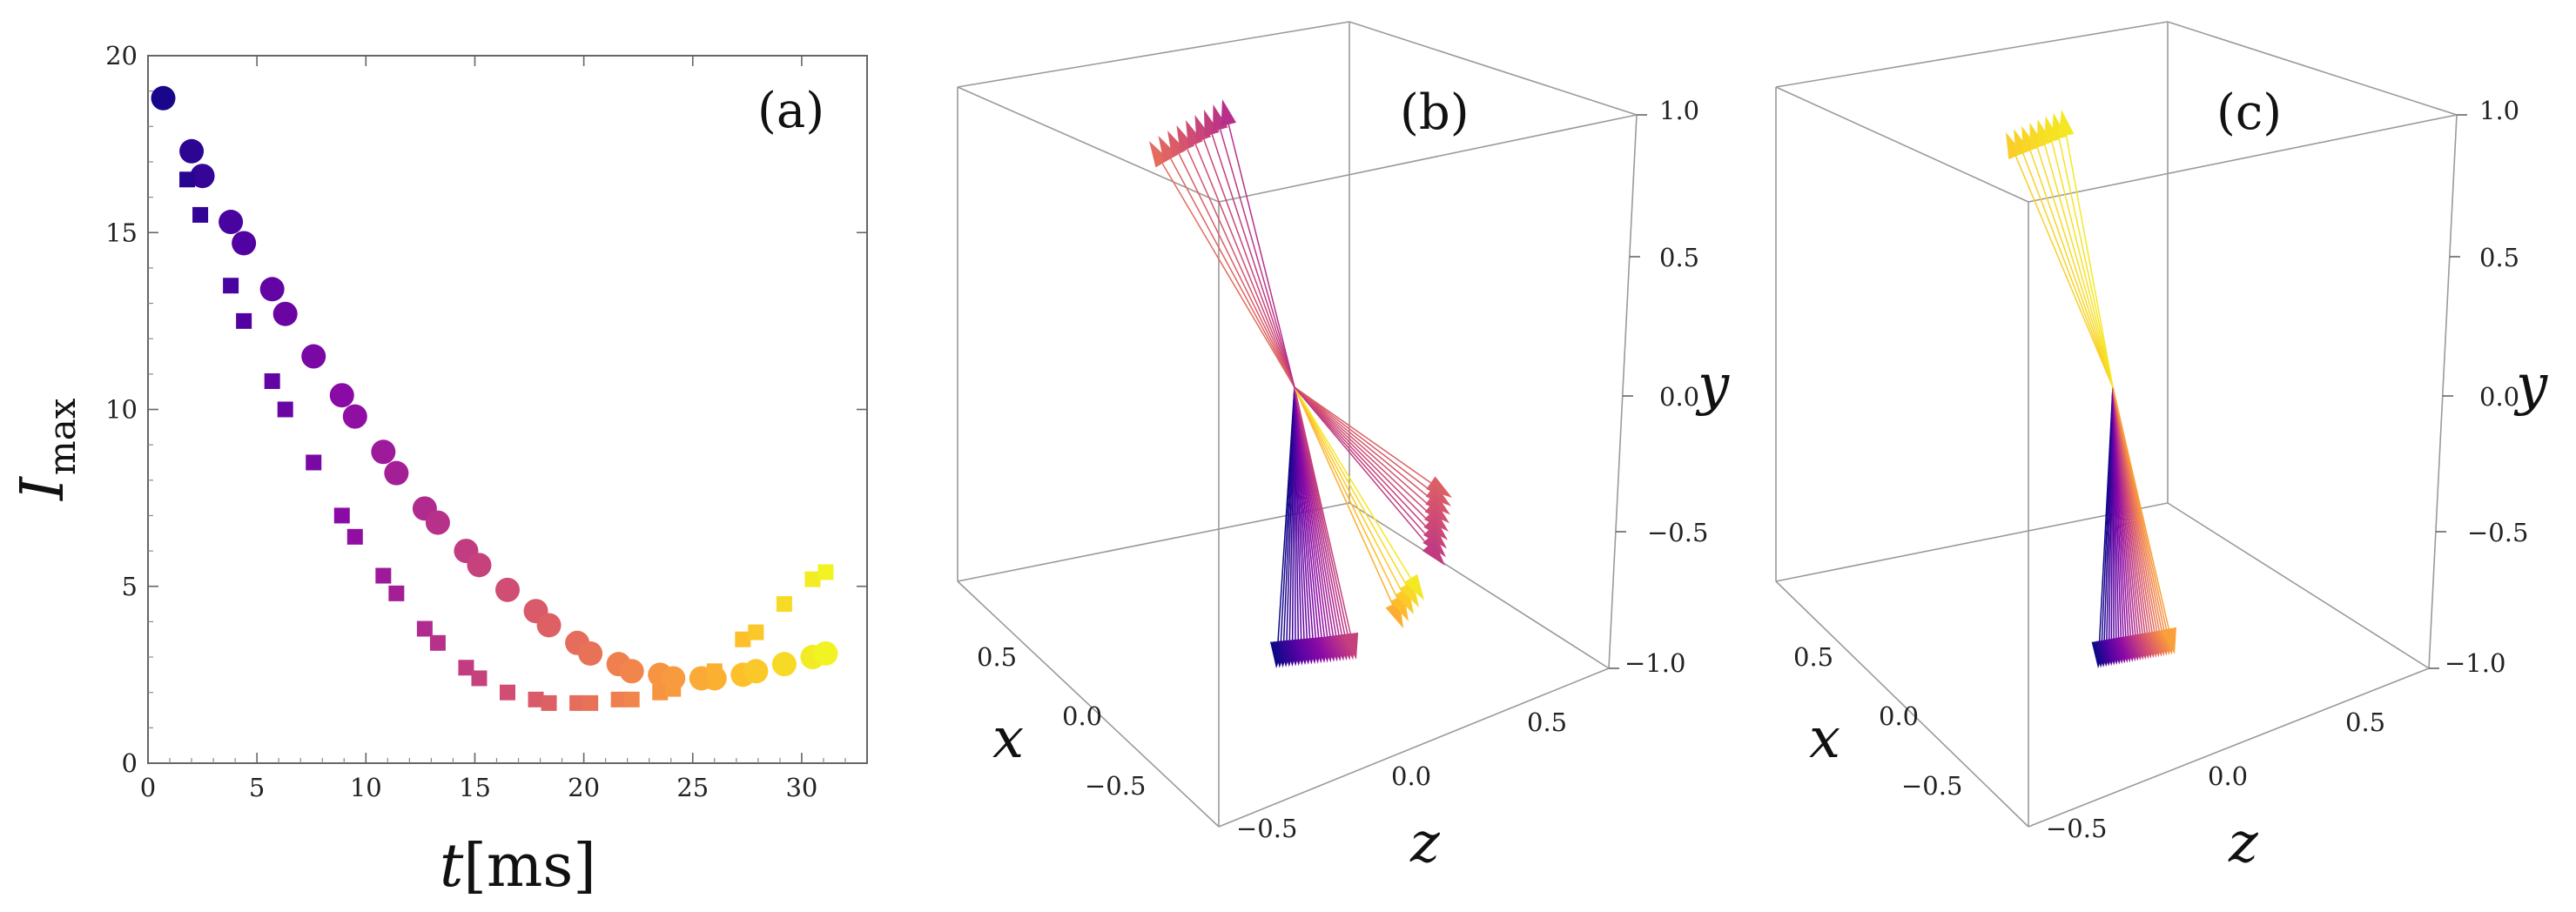  I want to click on panel-a-label: (a), so click(790, 111).